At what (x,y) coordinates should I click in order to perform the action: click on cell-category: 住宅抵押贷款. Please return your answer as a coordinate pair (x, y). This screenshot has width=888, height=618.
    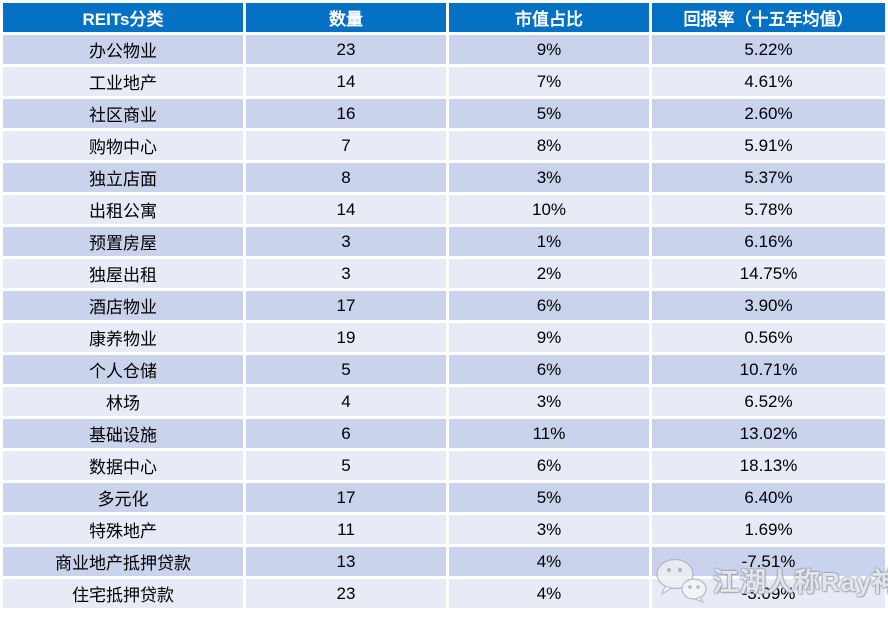
    Looking at the image, I should click on (123, 593).